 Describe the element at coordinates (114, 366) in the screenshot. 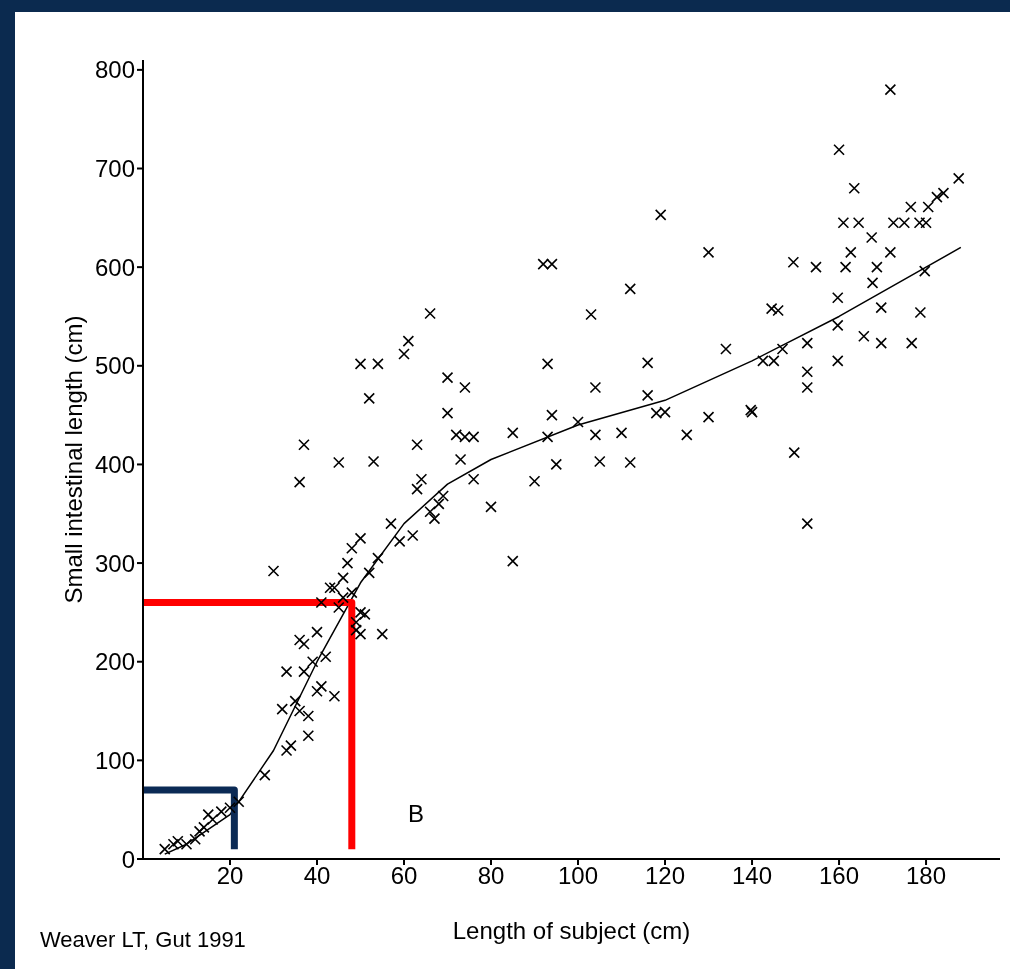

I see `y-tick-label: 500` at that location.